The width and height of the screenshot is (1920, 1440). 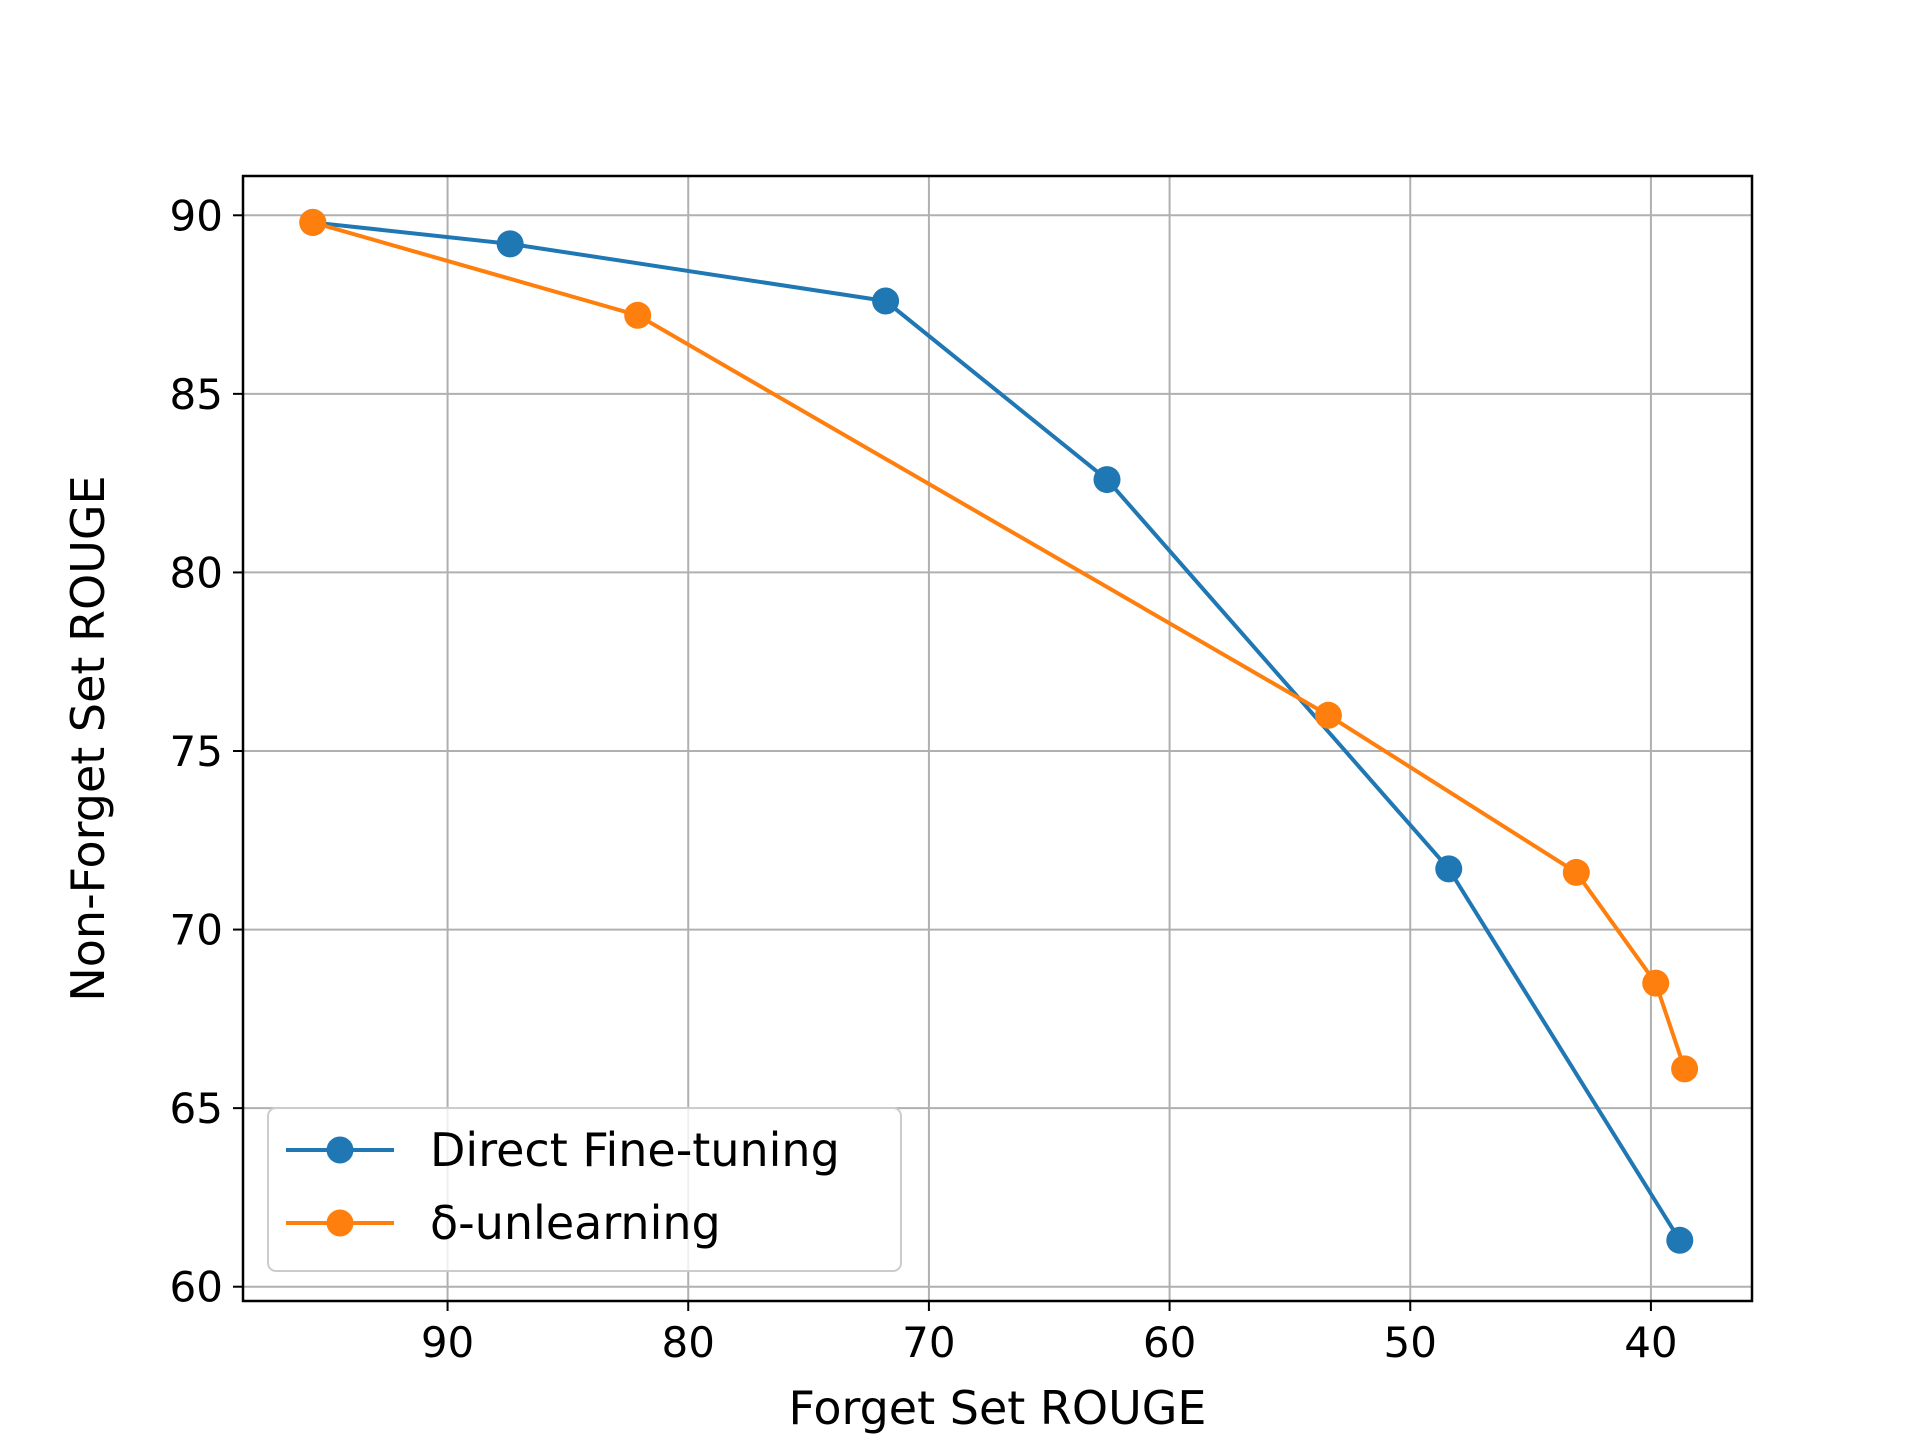 I want to click on legend-label: δ-unlearning, so click(x=575, y=1223).